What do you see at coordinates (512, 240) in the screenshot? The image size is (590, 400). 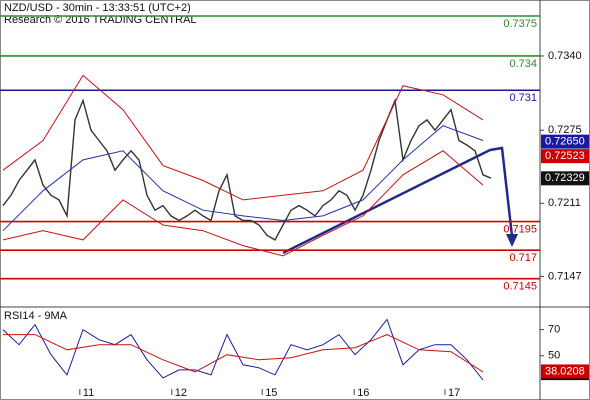 I see `arrow-head` at bounding box center [512, 240].